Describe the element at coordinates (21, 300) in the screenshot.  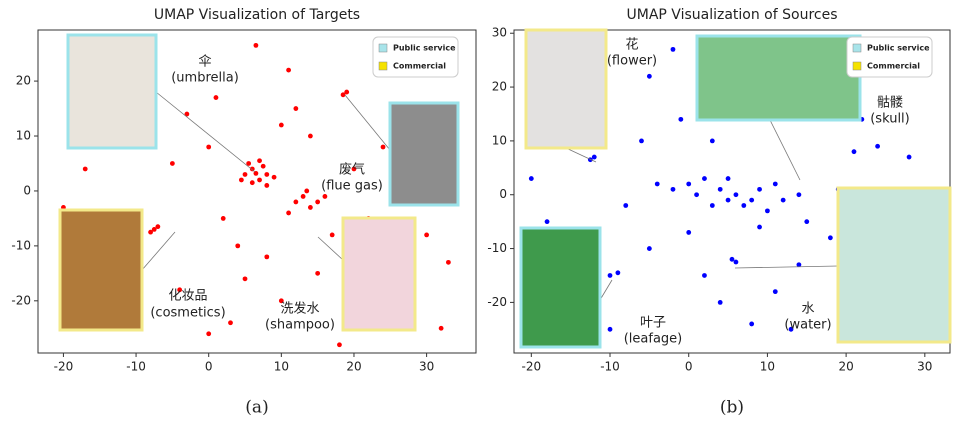
I see `y-tick-label: -20` at that location.